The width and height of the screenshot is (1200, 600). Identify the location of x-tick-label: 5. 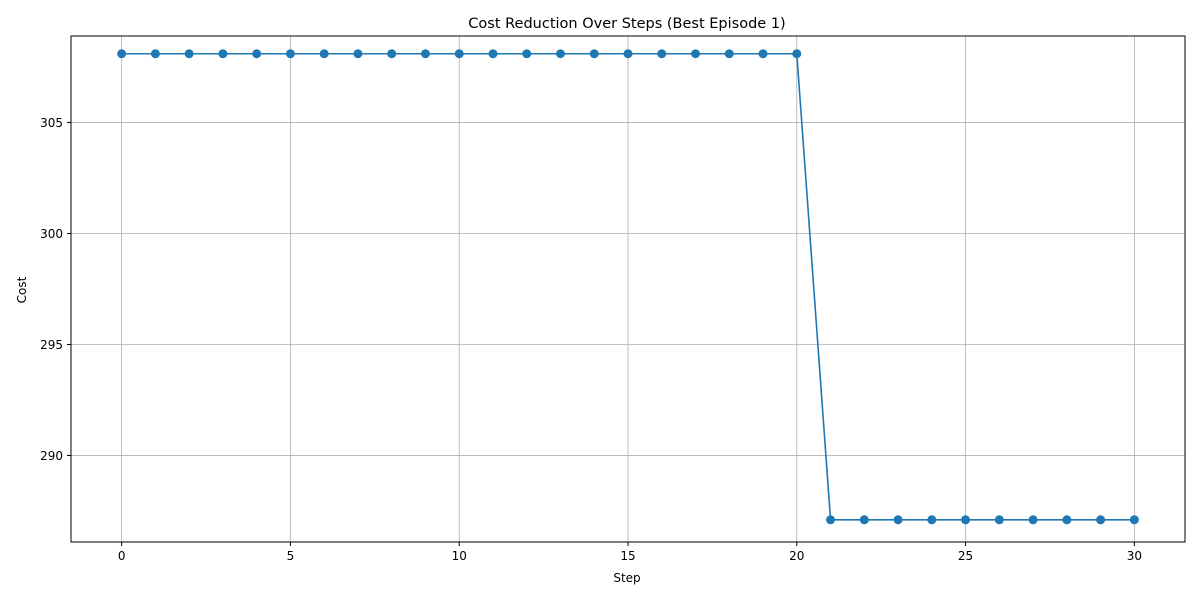
(291, 556).